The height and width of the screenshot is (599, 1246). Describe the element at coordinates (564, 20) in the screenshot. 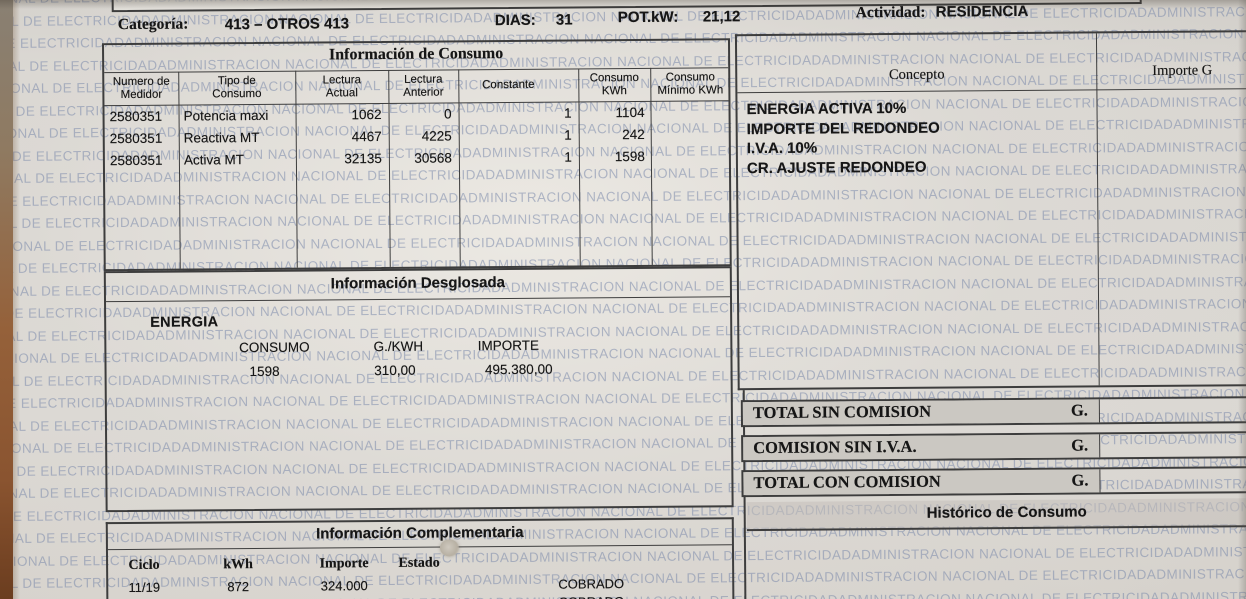

I see `dias-value: 31` at that location.